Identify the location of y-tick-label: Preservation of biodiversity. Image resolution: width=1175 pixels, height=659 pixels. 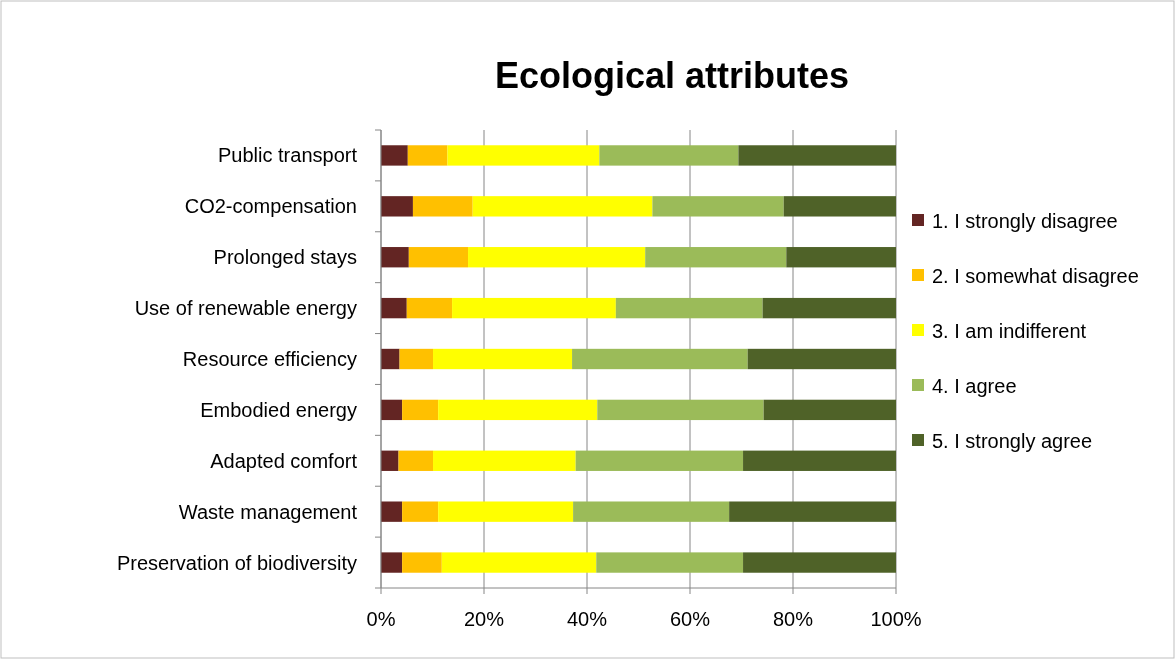
(236, 562).